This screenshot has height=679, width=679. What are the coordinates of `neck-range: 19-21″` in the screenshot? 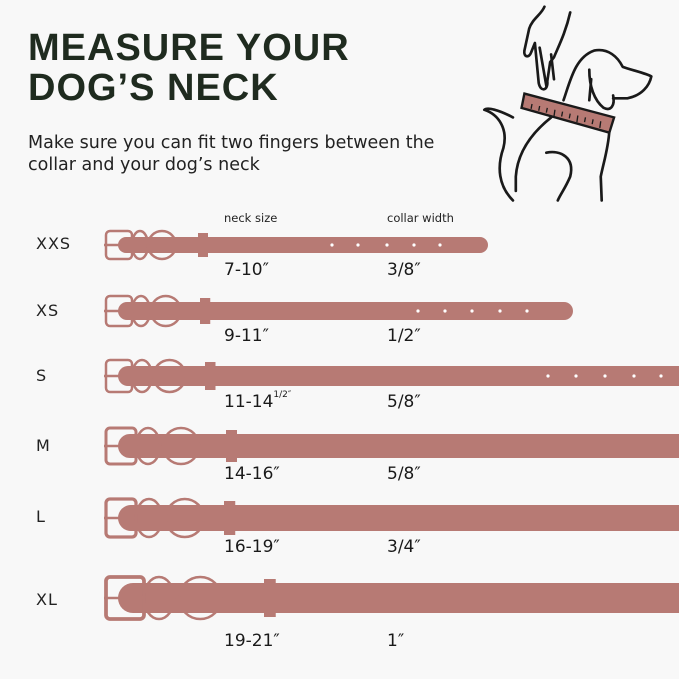 It's located at (252, 641).